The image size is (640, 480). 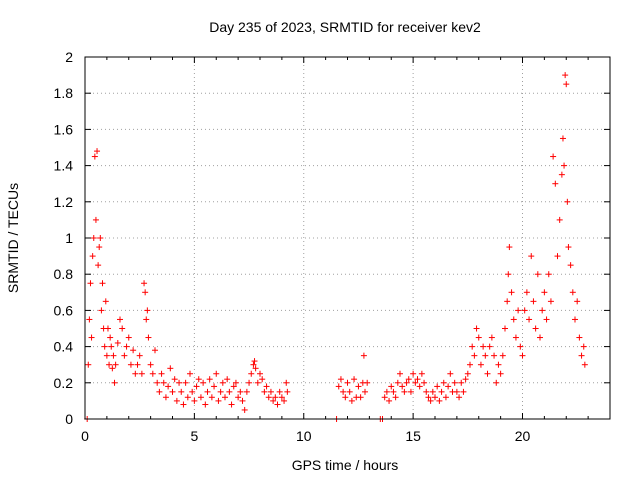 I want to click on y-tick-label: 1.8, so click(x=64, y=93).